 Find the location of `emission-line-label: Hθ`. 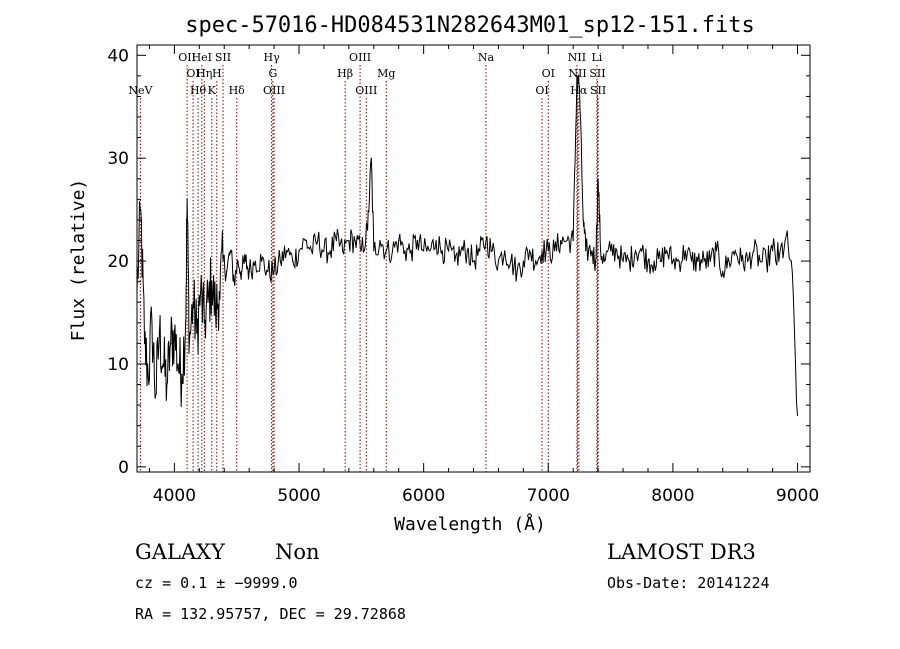

emission-line-label: Hθ is located at coordinates (198, 90).